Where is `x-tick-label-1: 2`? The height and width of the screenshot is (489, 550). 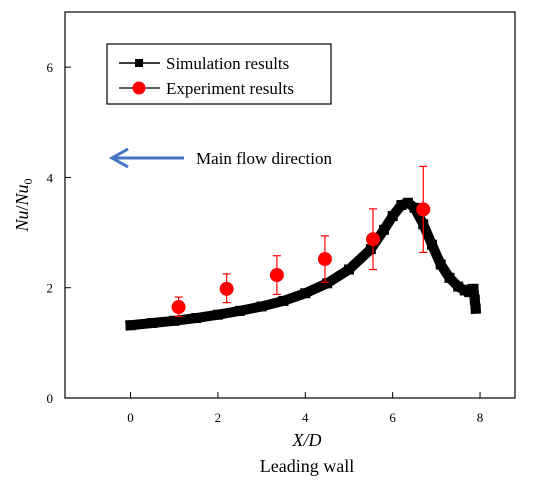
x-tick-label-1: 2 is located at coordinates (218, 417).